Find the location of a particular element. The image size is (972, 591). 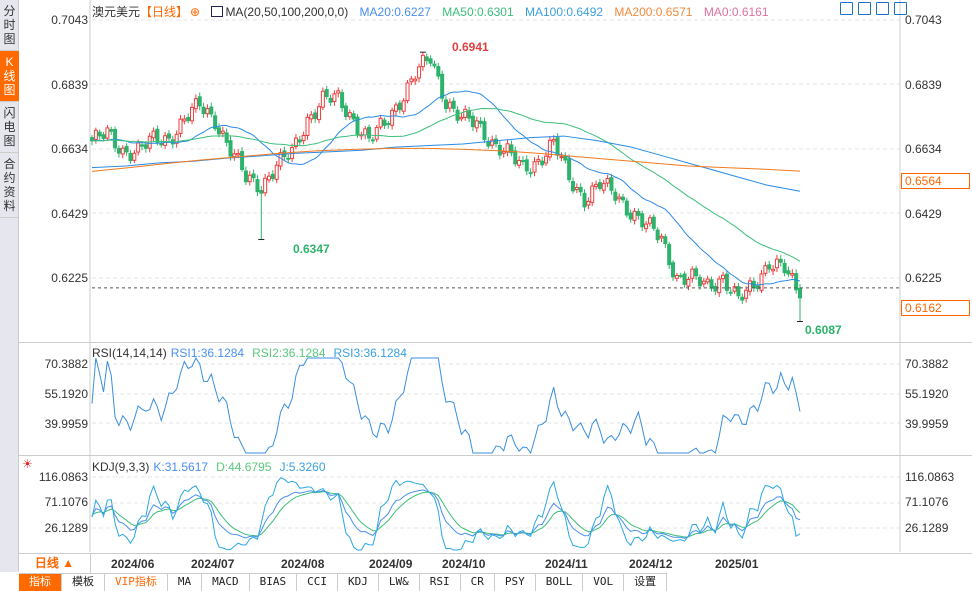

go-latest-icon is located at coordinates (900, 8).